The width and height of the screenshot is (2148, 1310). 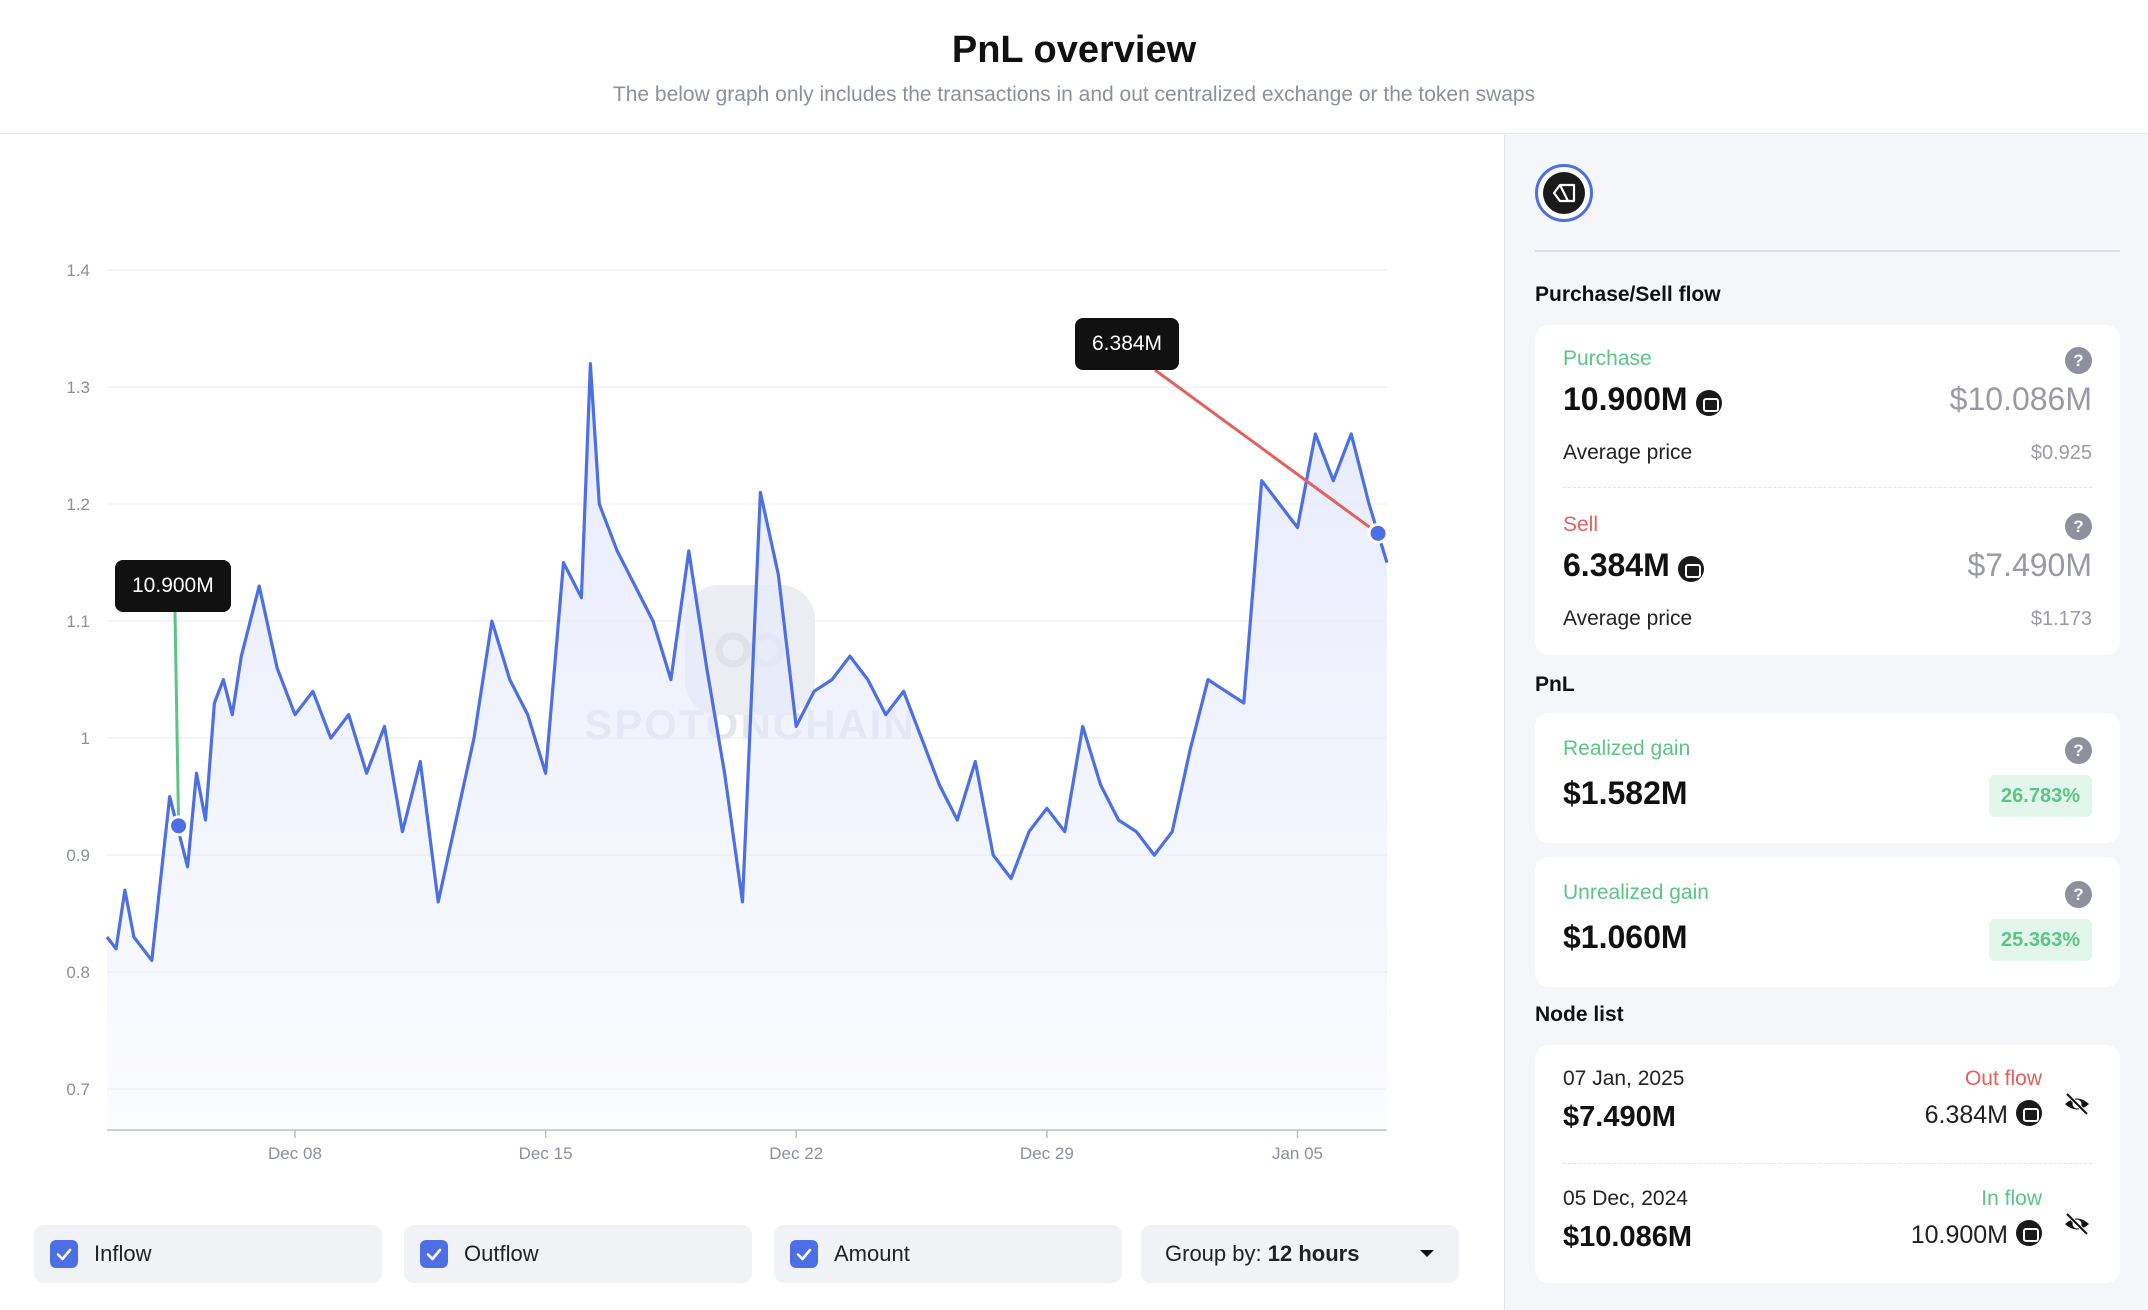 What do you see at coordinates (2029, 565) in the screenshot?
I see `sell-usd: $7.490M` at bounding box center [2029, 565].